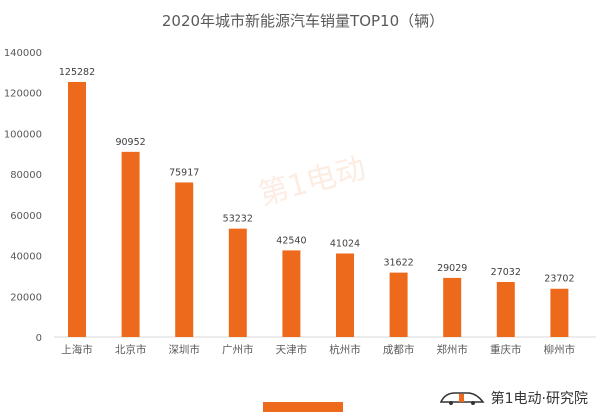  Describe the element at coordinates (506, 349) in the screenshot. I see `x-tick-label: 重庆市` at that location.